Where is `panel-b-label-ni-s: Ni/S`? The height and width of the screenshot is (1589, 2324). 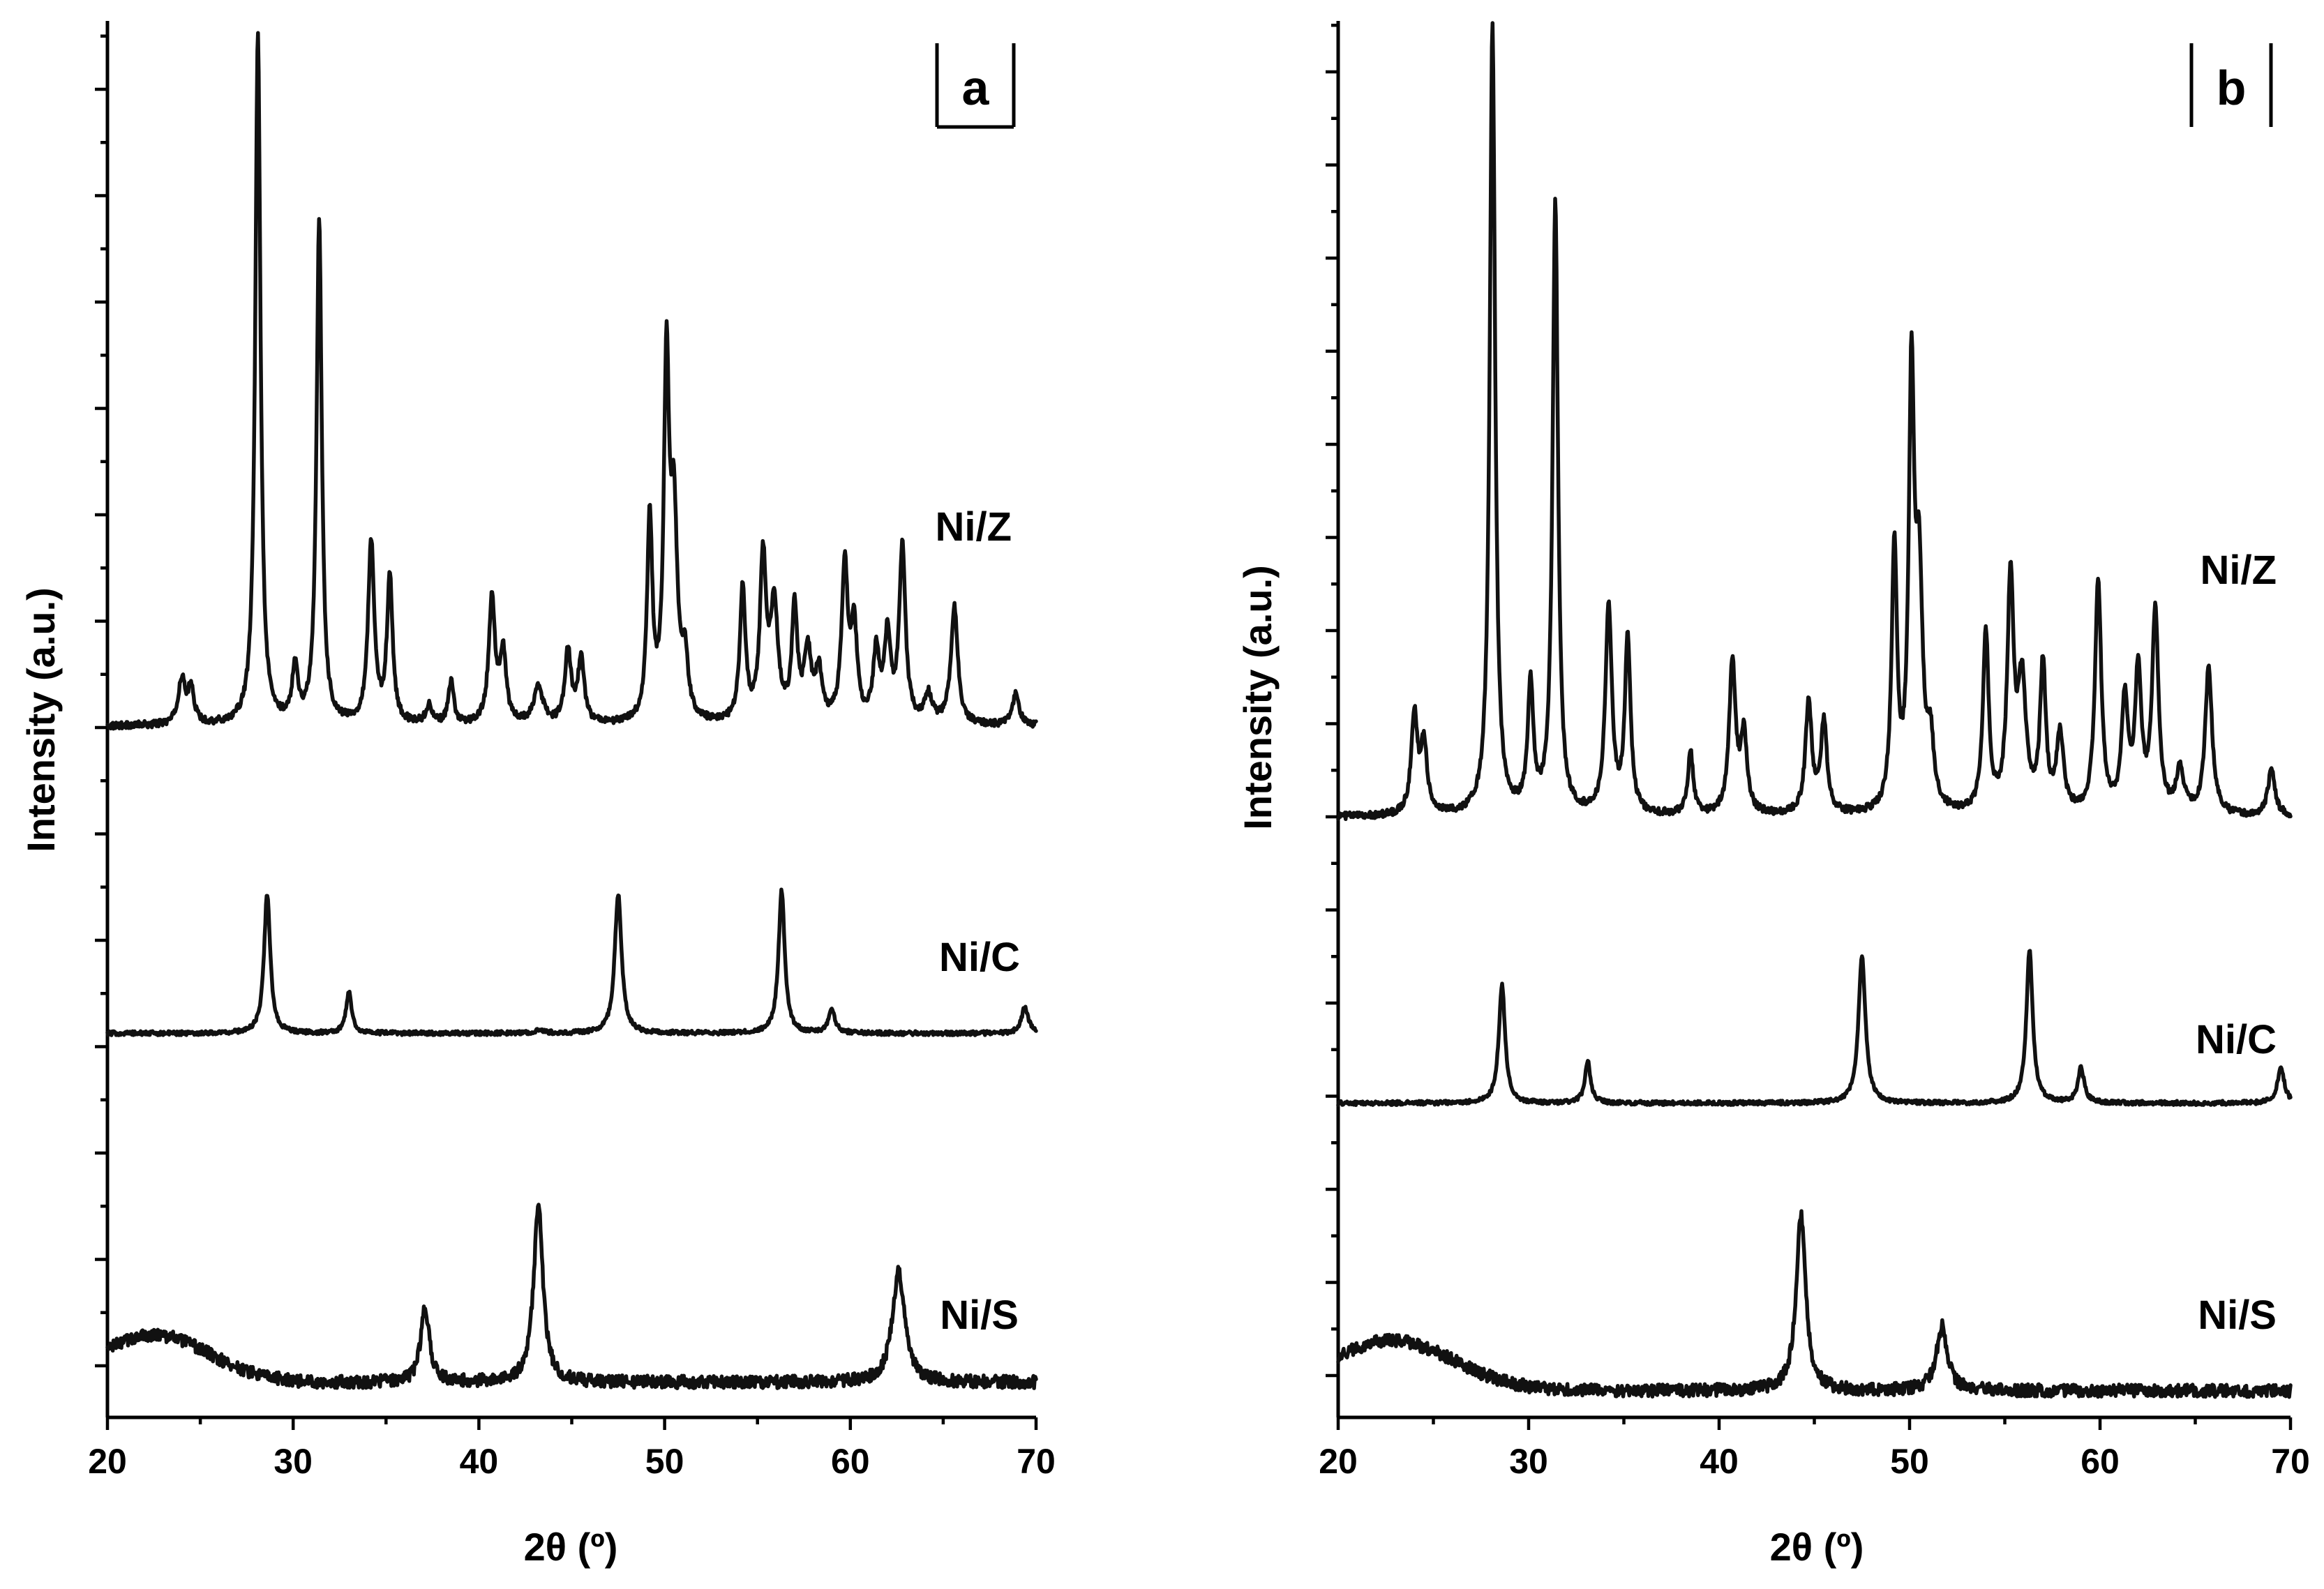 panel-b-label-ni-s: Ni/S is located at coordinates (2237, 1315).